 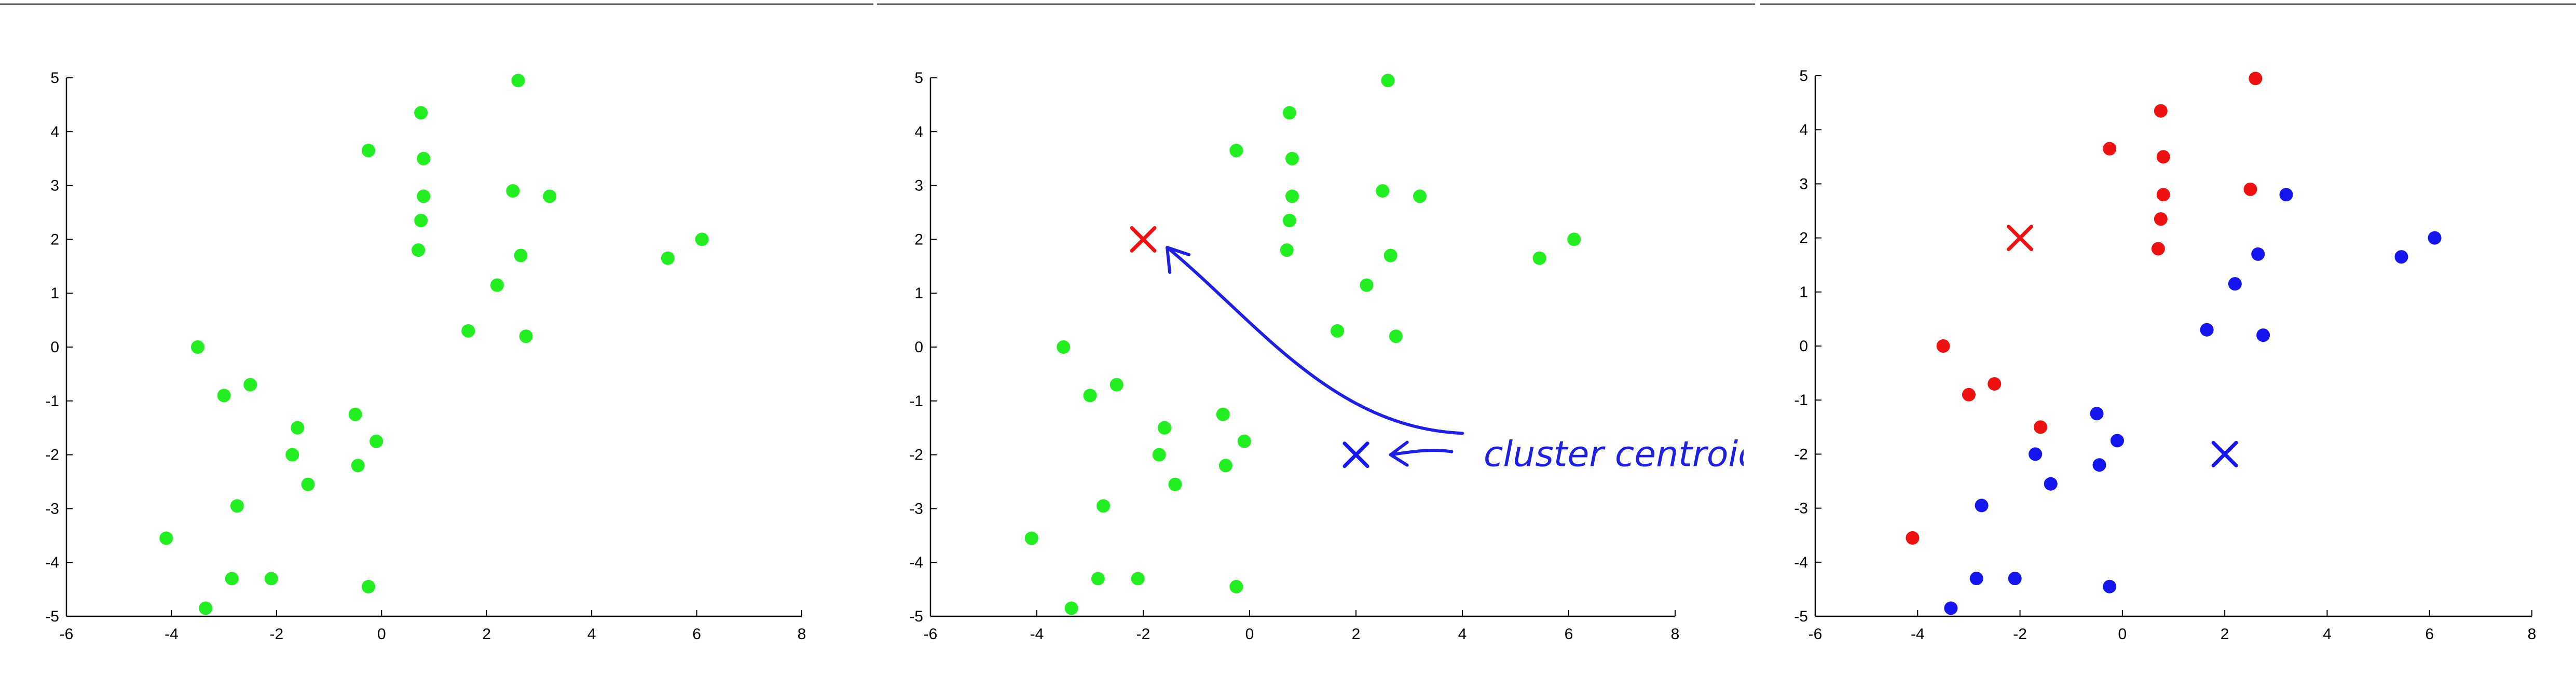 What do you see at coordinates (1614, 455) in the screenshot?
I see `annotation-label: cluster centroids` at bounding box center [1614, 455].